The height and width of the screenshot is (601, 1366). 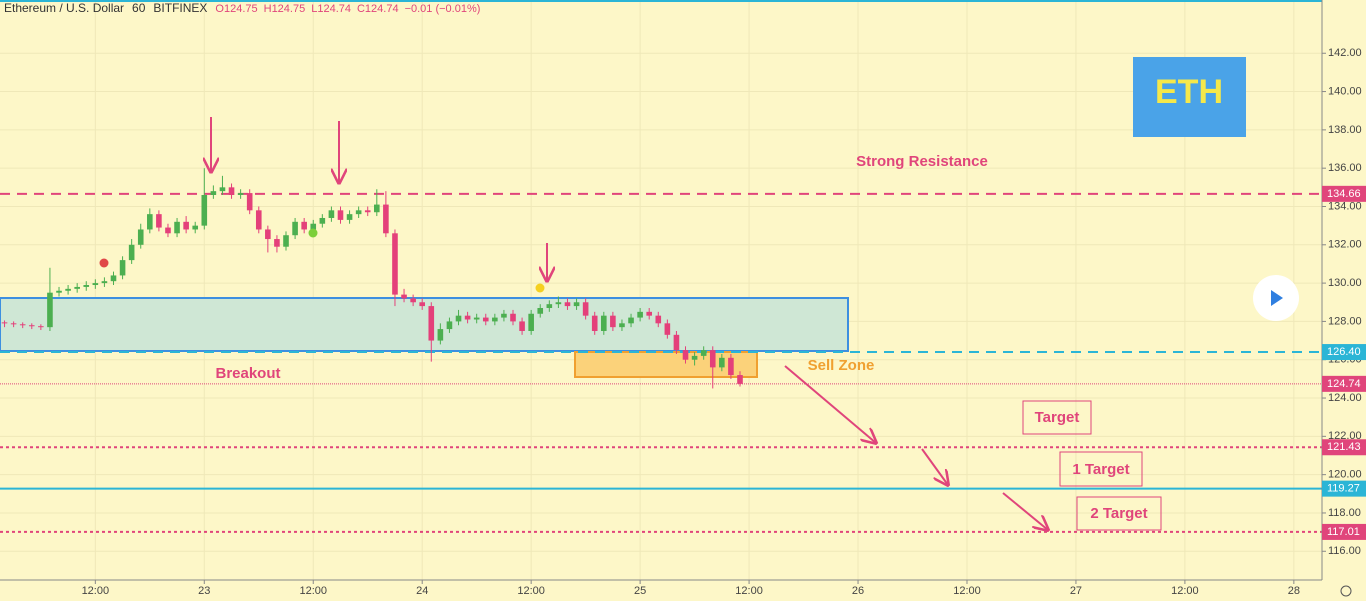 What do you see at coordinates (64, 8) in the screenshot?
I see `symbol: Ethereum / U.S. Dollar` at bounding box center [64, 8].